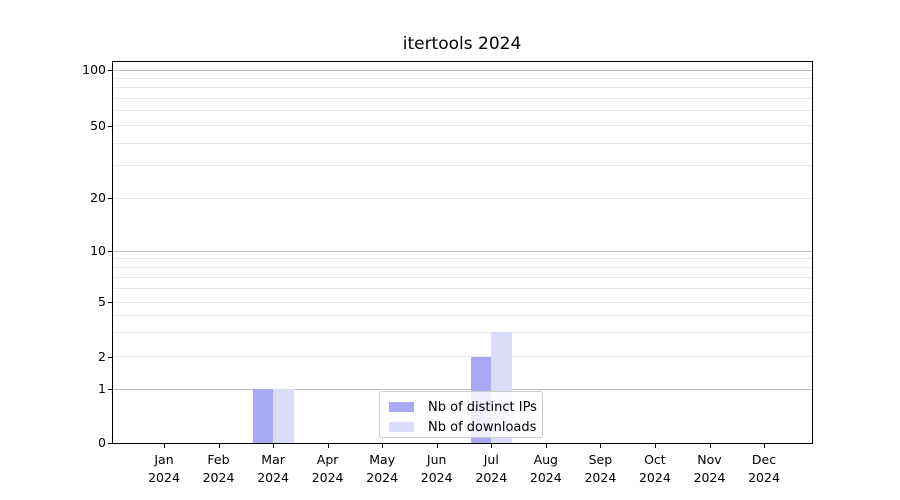  Describe the element at coordinates (709, 468) in the screenshot. I see `x-tick-label: Nov 2024` at that location.